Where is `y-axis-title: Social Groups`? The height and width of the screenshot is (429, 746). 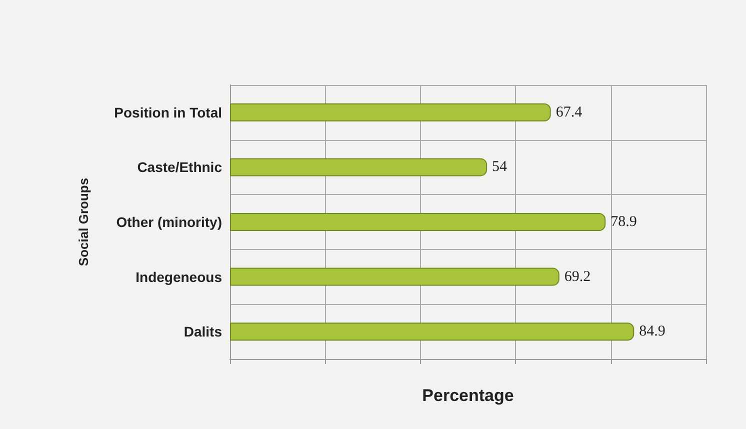
y-axis-title: Social Groups is located at coordinates (83, 222).